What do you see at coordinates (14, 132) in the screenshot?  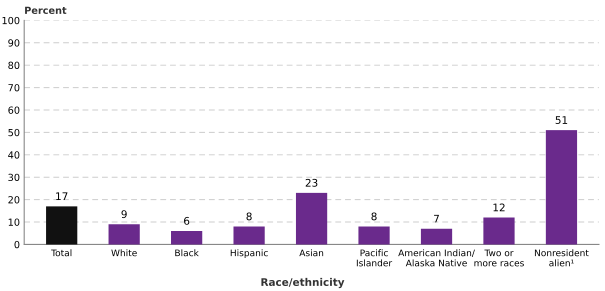 I see `y-tick-label: 50` at bounding box center [14, 132].